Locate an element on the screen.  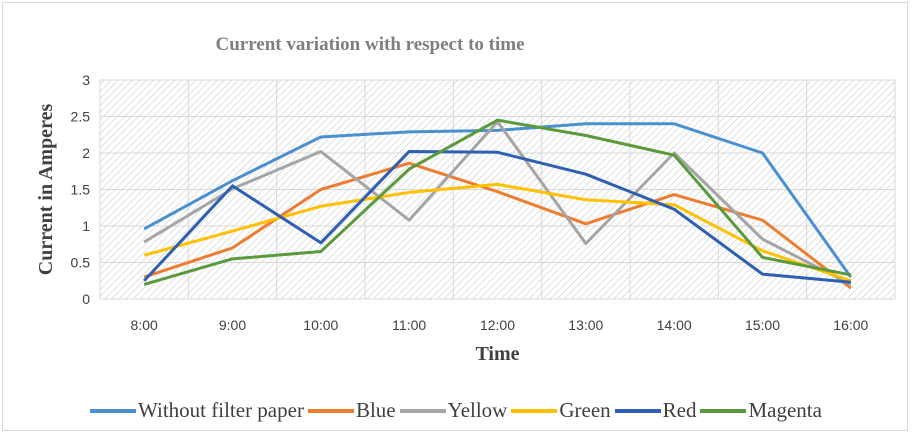
y-axis-ticks: 0 0.5 1 1.5 2 2.5 3 is located at coordinates (81, 189).